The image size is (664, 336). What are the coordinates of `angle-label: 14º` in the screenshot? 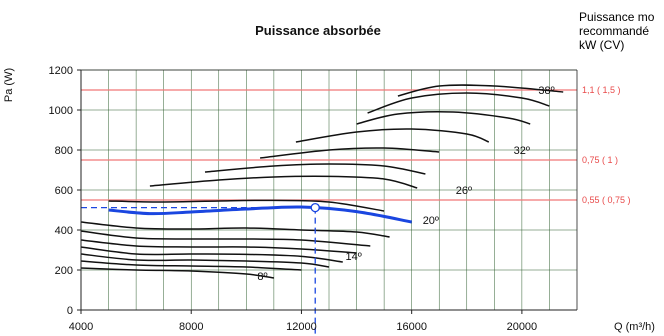 It's located at (354, 257).